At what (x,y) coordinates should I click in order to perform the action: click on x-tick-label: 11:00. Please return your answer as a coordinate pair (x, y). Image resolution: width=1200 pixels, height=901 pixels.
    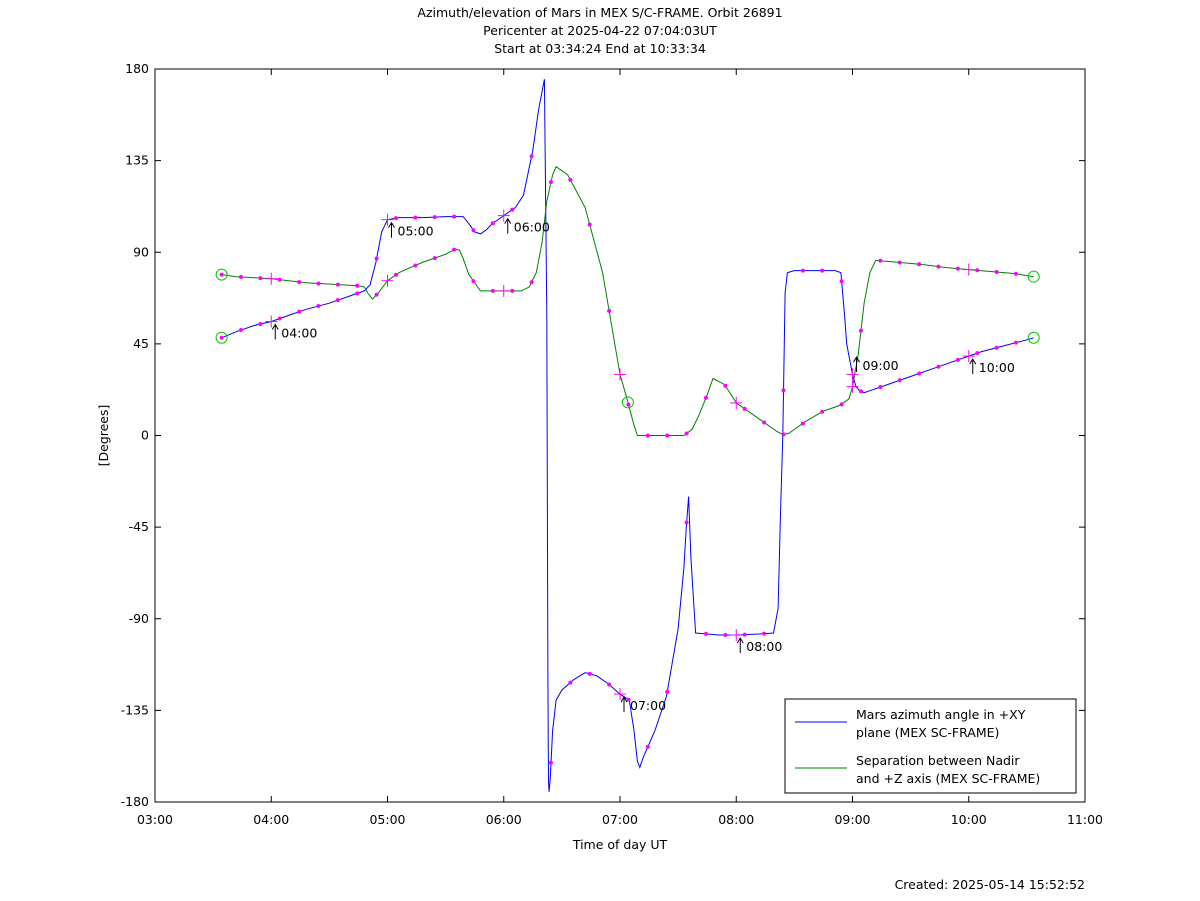
    Looking at the image, I should click on (1085, 819).